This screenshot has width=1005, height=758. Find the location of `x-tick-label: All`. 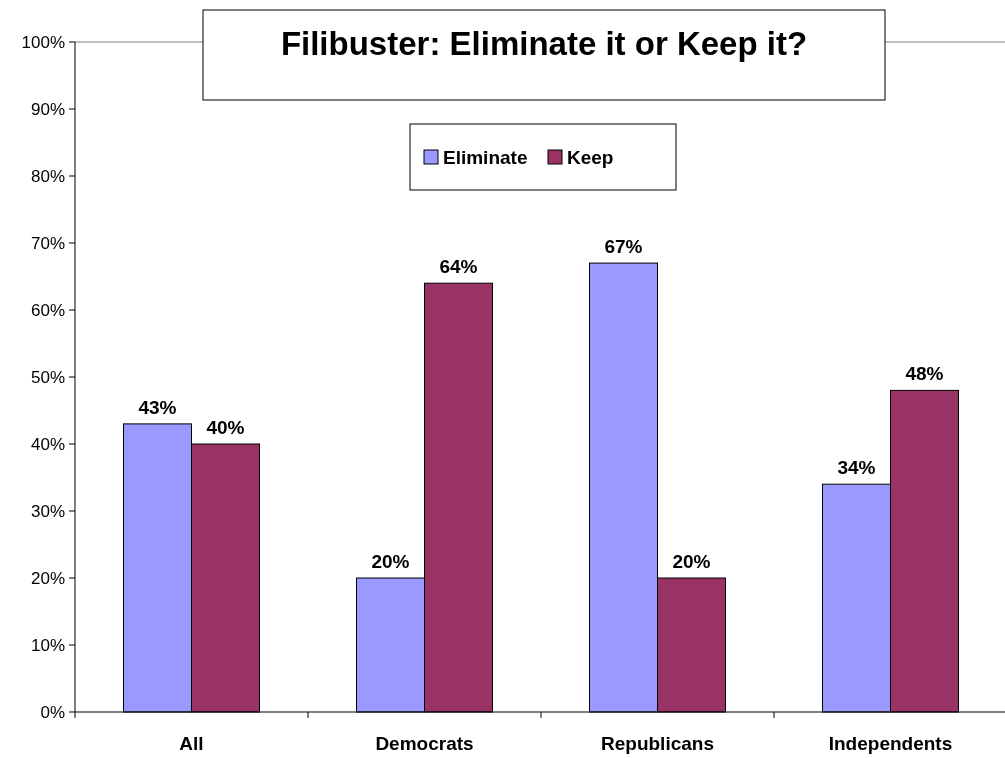

x-tick-label: All is located at coordinates (191, 743).